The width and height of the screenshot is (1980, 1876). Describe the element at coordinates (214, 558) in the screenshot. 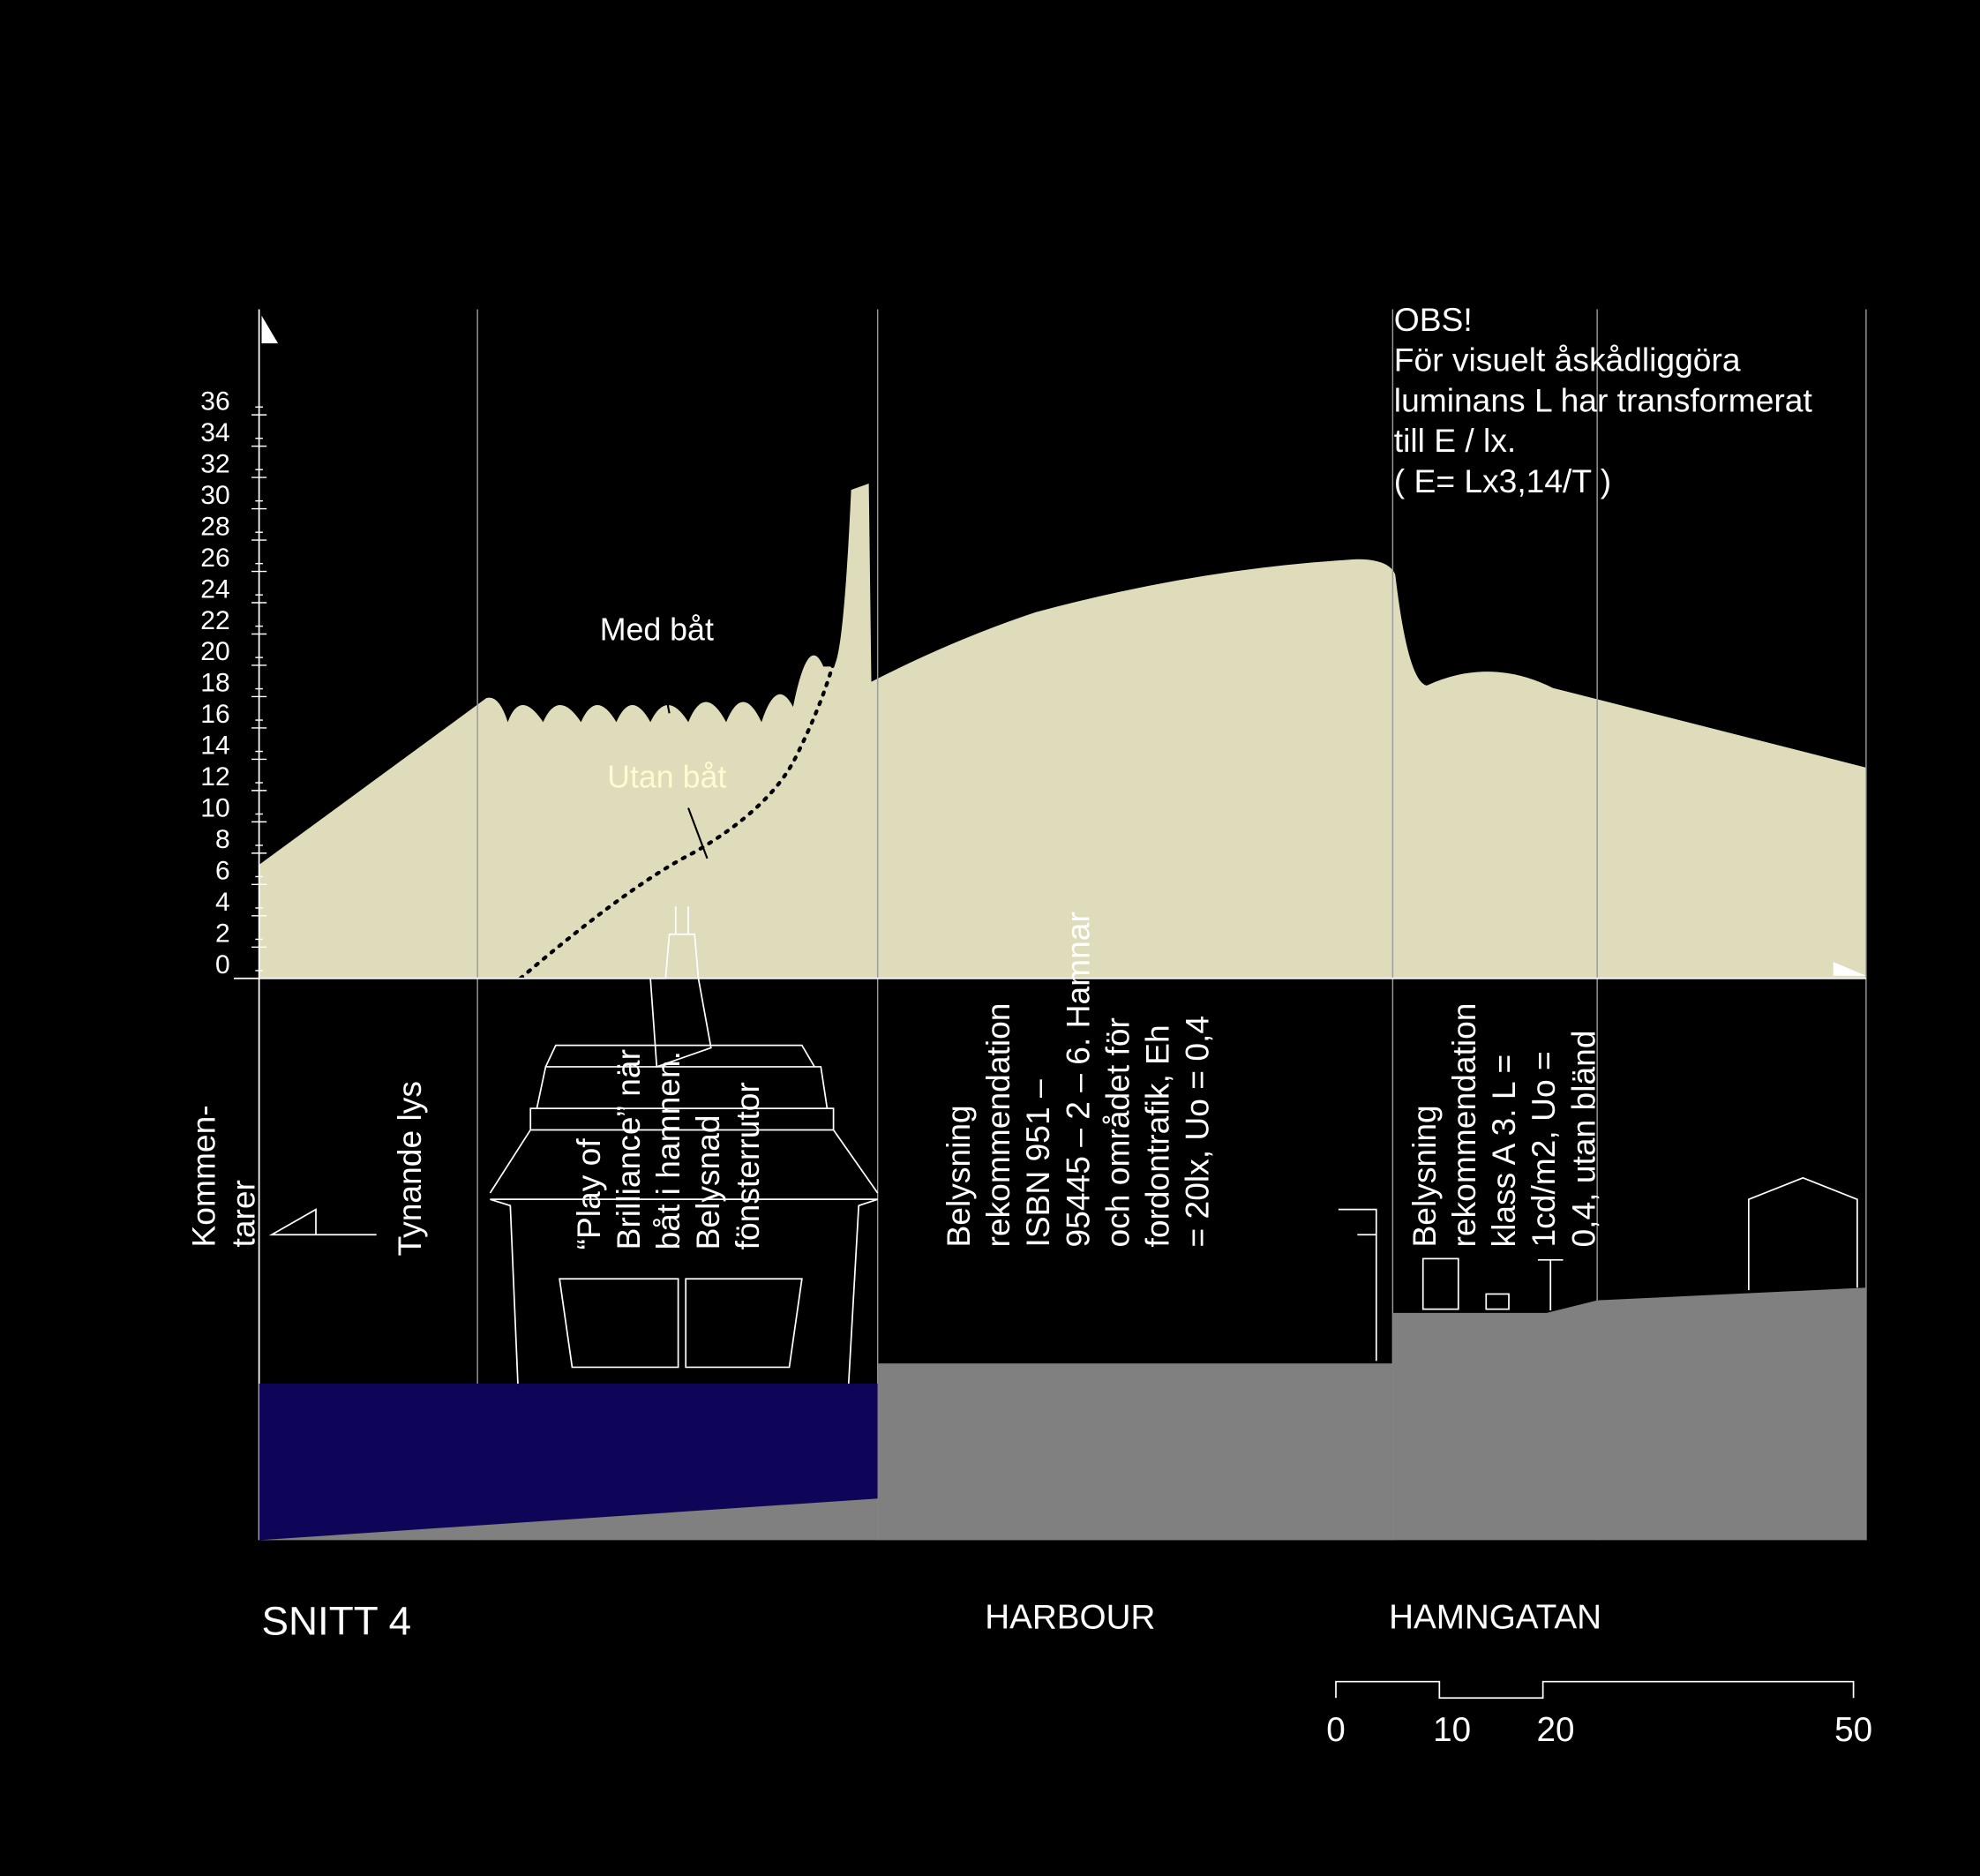

I see `y-tick-label: 26` at that location.